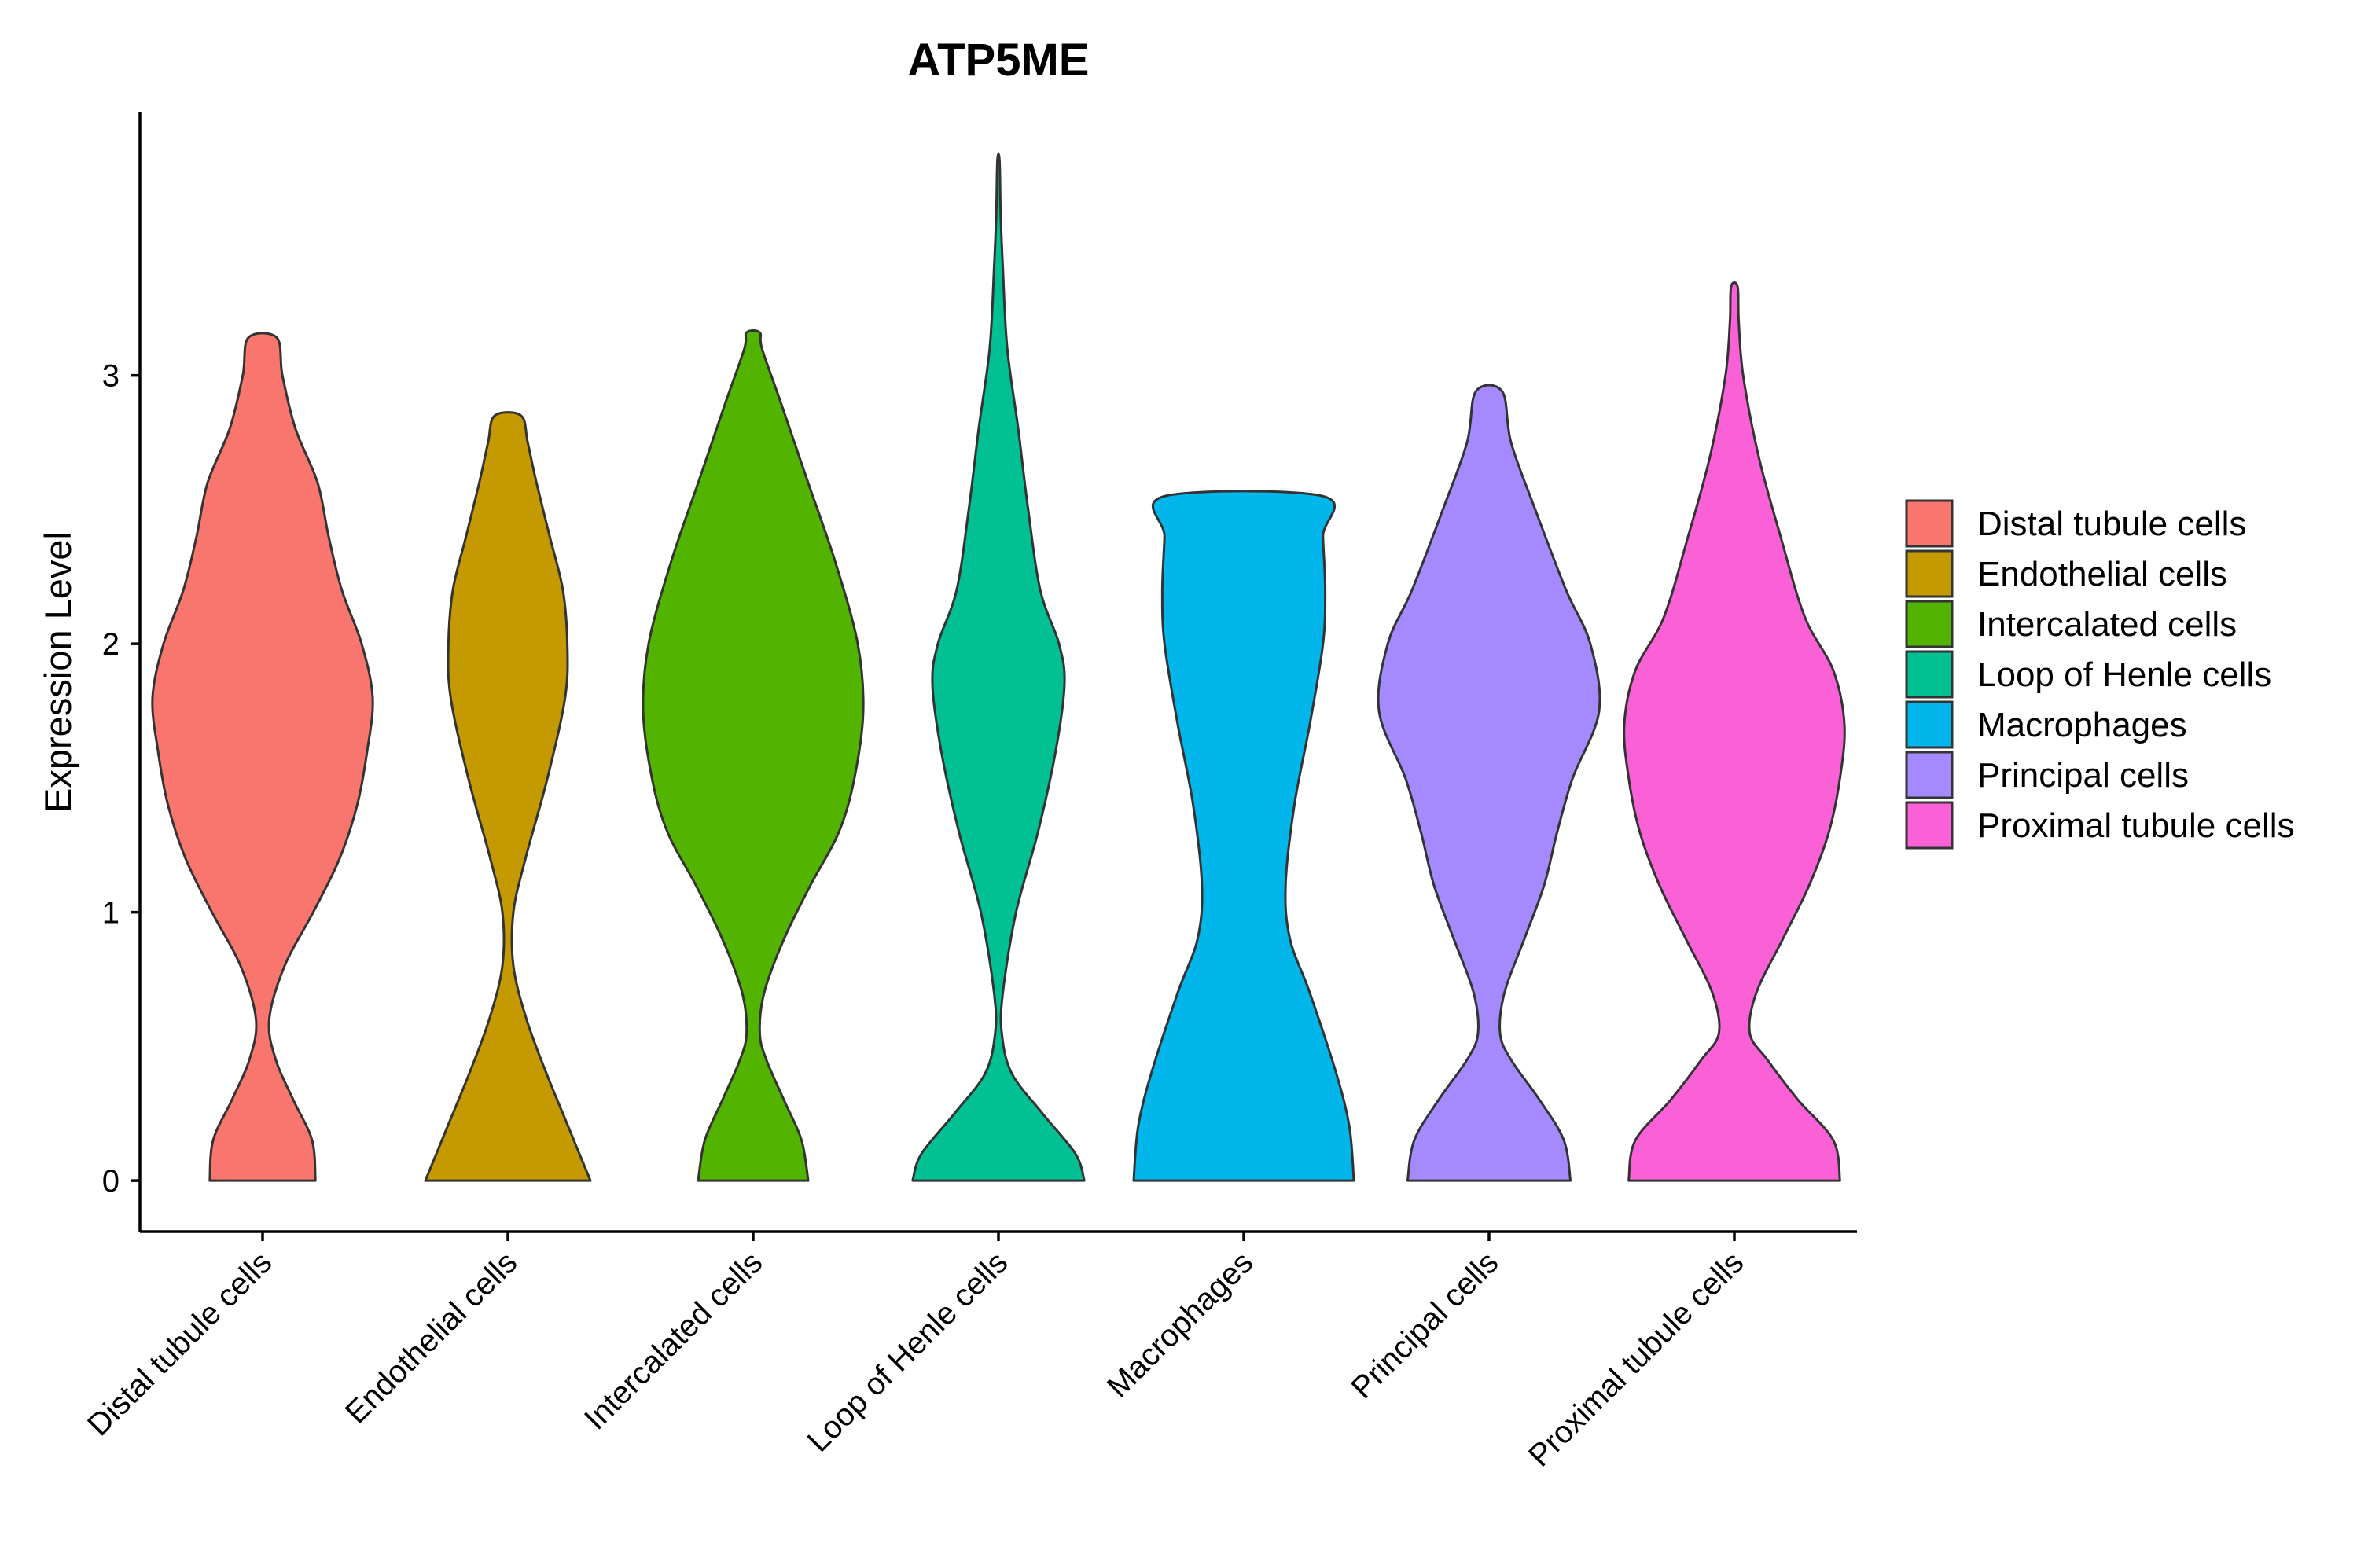 The height and width of the screenshot is (1568, 2368). What do you see at coordinates (1243, 836) in the screenshot?
I see `violin-macrophages` at bounding box center [1243, 836].